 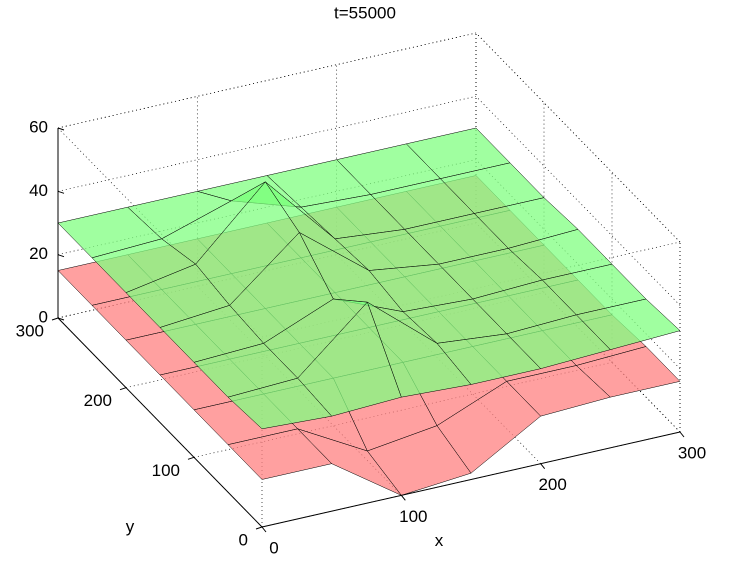 What do you see at coordinates (552, 484) in the screenshot?
I see `x-tick-label: 200` at bounding box center [552, 484].